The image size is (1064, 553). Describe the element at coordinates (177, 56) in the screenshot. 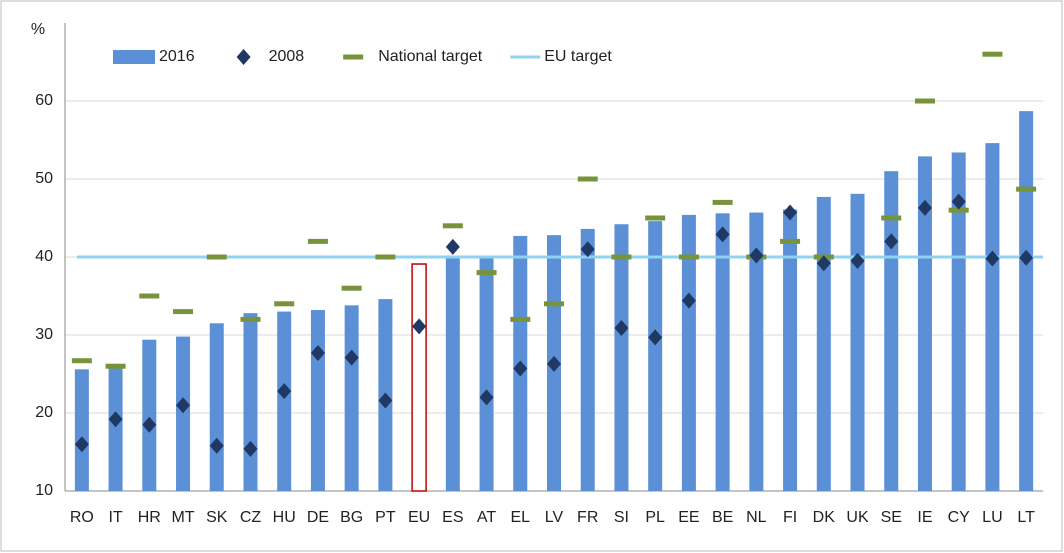

I see `legend-label: 2016` at that location.